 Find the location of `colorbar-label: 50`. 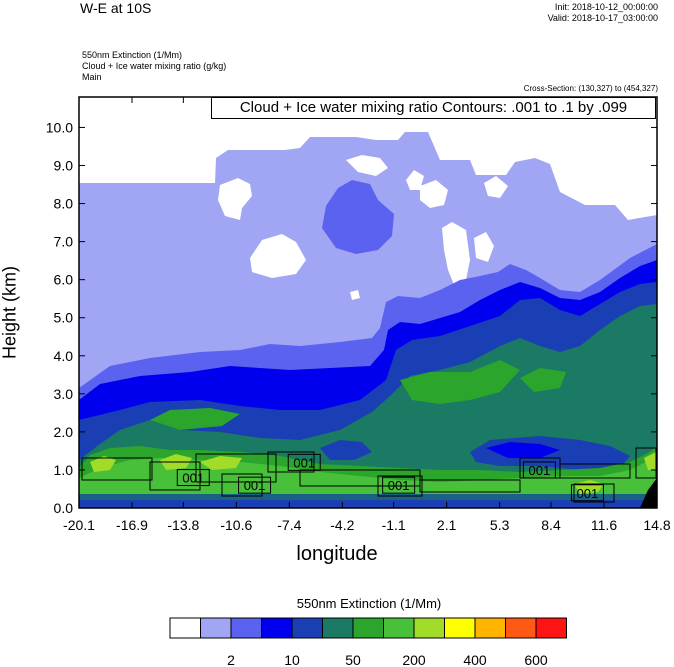

colorbar-label: 50 is located at coordinates (353, 659).